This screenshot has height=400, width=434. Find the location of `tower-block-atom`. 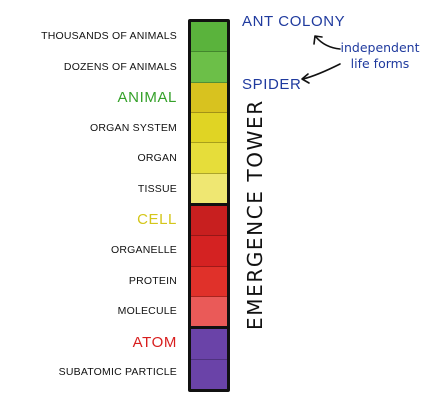

tower-block-atom is located at coordinates (209, 344).